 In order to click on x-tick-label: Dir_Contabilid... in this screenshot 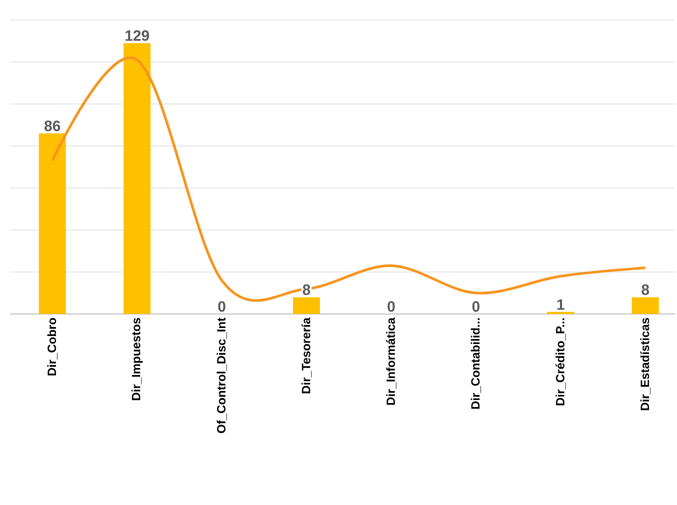, I will do `click(475, 363)`.